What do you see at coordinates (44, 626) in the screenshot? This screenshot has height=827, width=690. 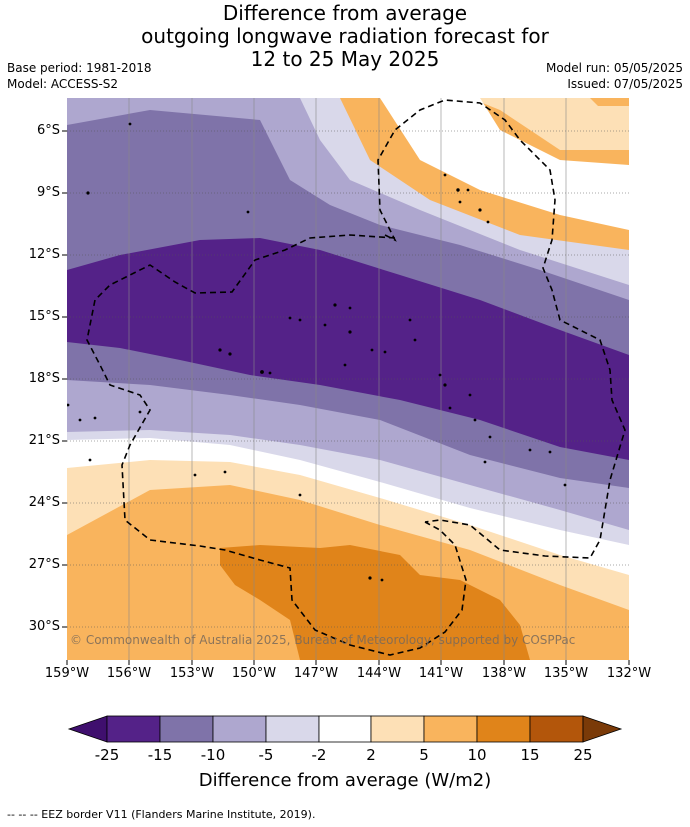 I see `lat-label: 30°S` at bounding box center [44, 626].